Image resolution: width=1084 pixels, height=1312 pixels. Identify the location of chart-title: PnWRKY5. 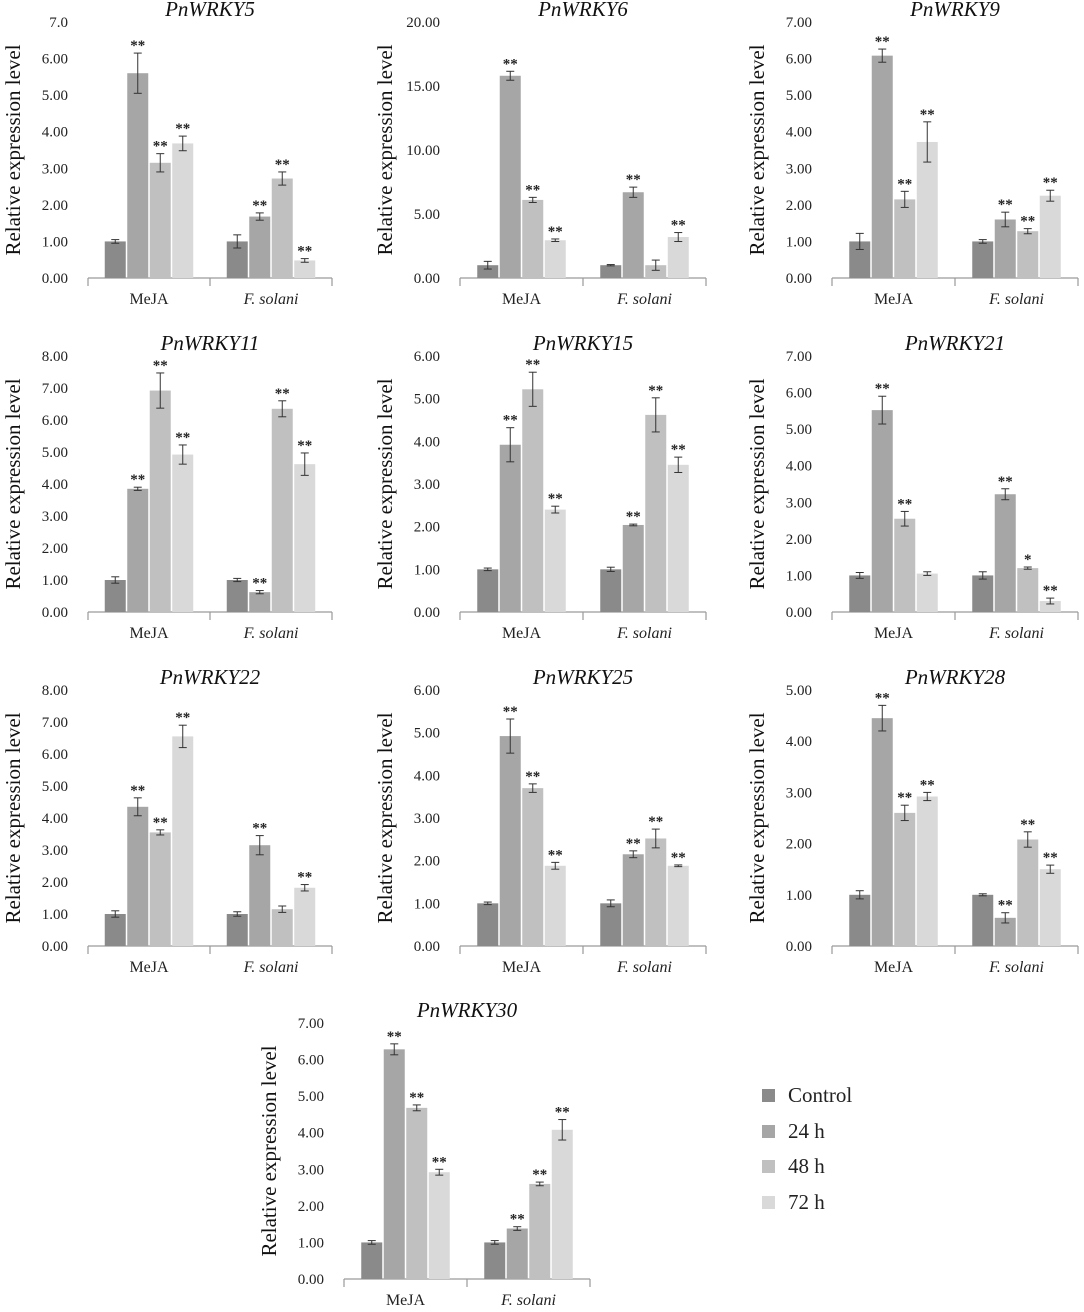
(209, 10).